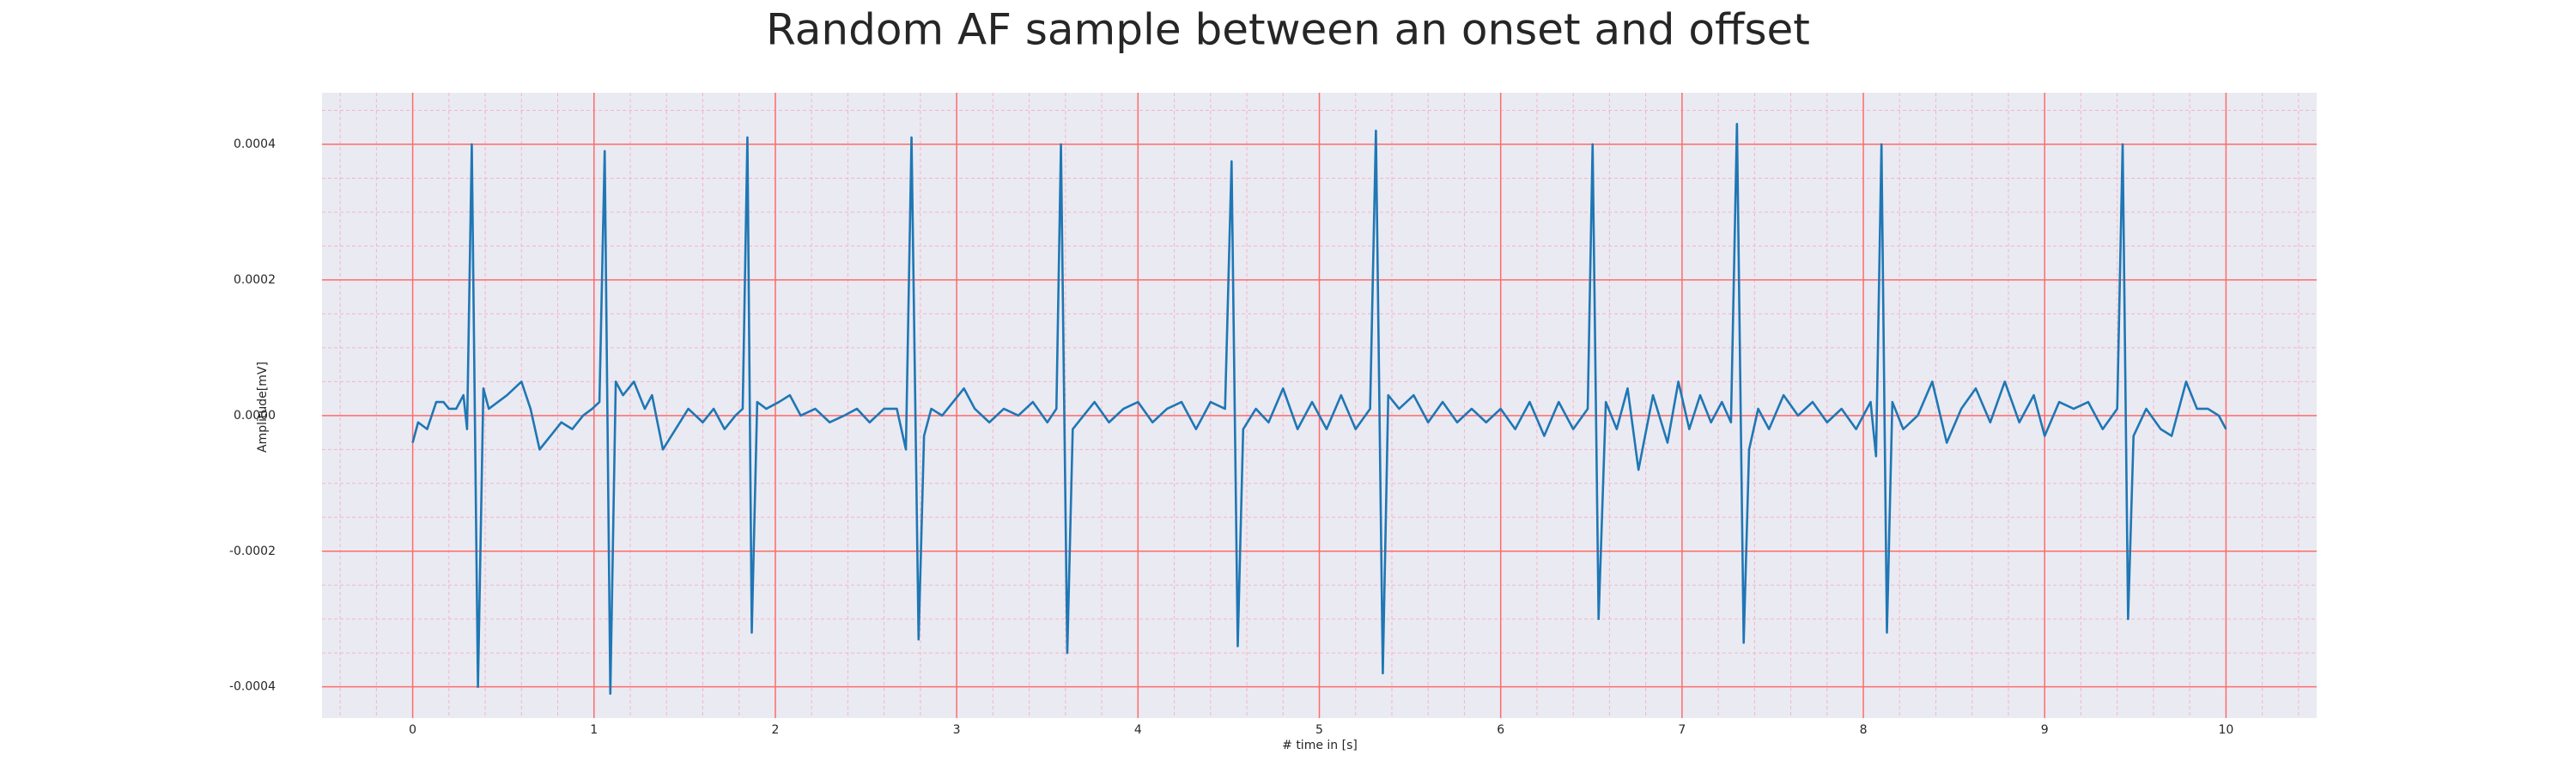  I want to click on x-tick-label: 3, so click(957, 730).